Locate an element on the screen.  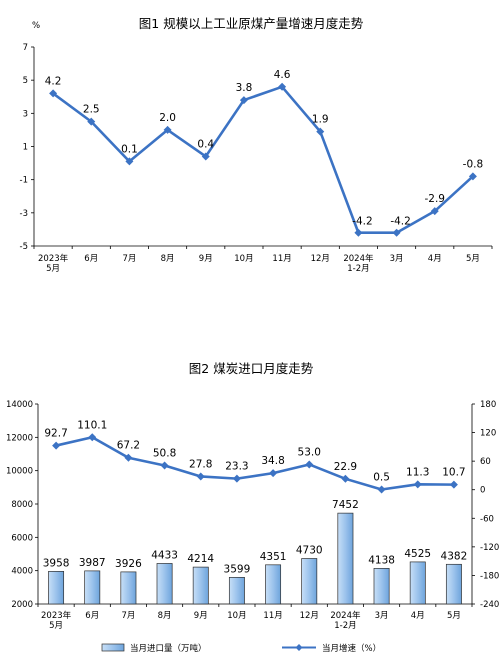
chart1-y-tick-label-4: 3 is located at coordinates (25, 114).